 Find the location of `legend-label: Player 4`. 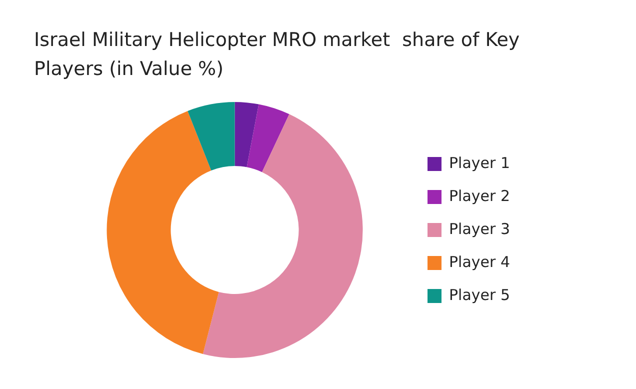

legend-label: Player 4 is located at coordinates (479, 261).